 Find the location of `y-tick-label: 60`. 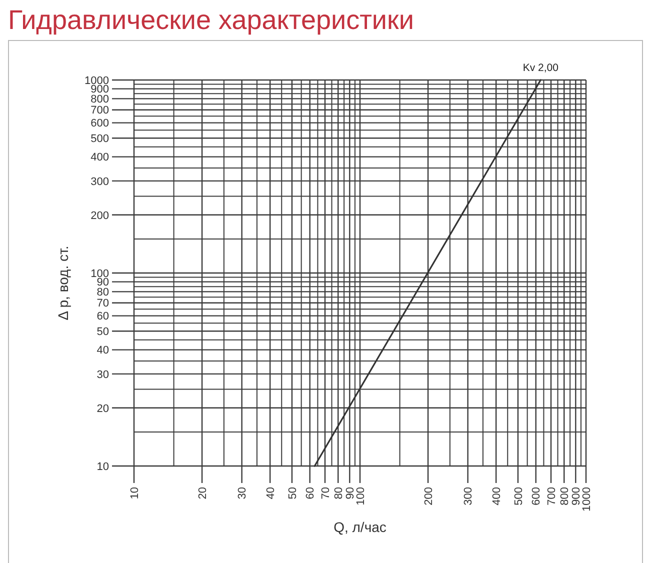

y-tick-label: 60 is located at coordinates (102, 316).